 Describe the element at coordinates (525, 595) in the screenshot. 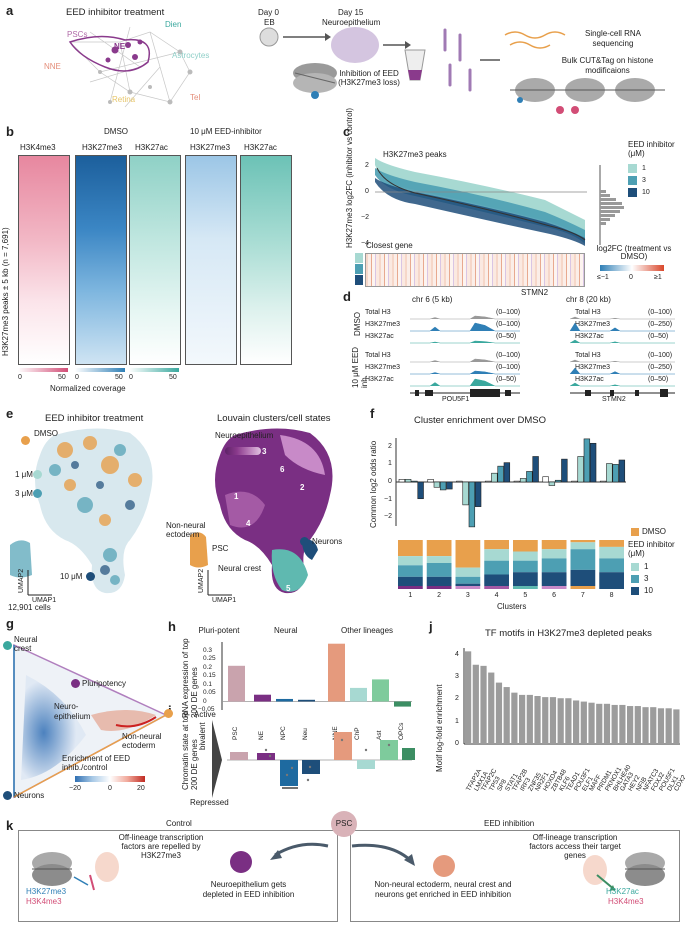

I see `f-xtick-5: 5` at that location.